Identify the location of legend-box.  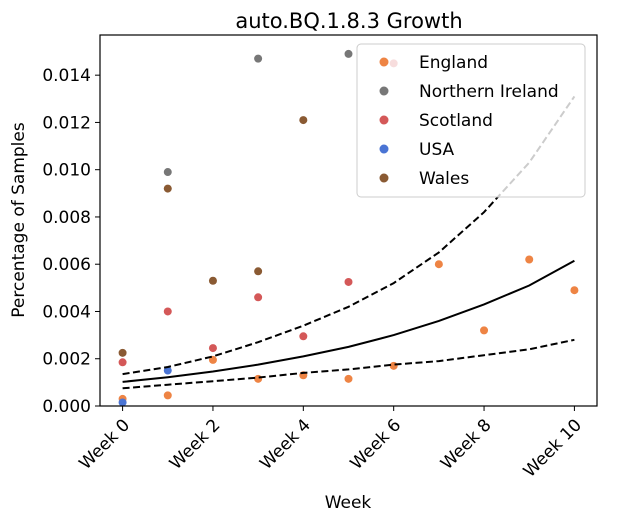
(471, 120).